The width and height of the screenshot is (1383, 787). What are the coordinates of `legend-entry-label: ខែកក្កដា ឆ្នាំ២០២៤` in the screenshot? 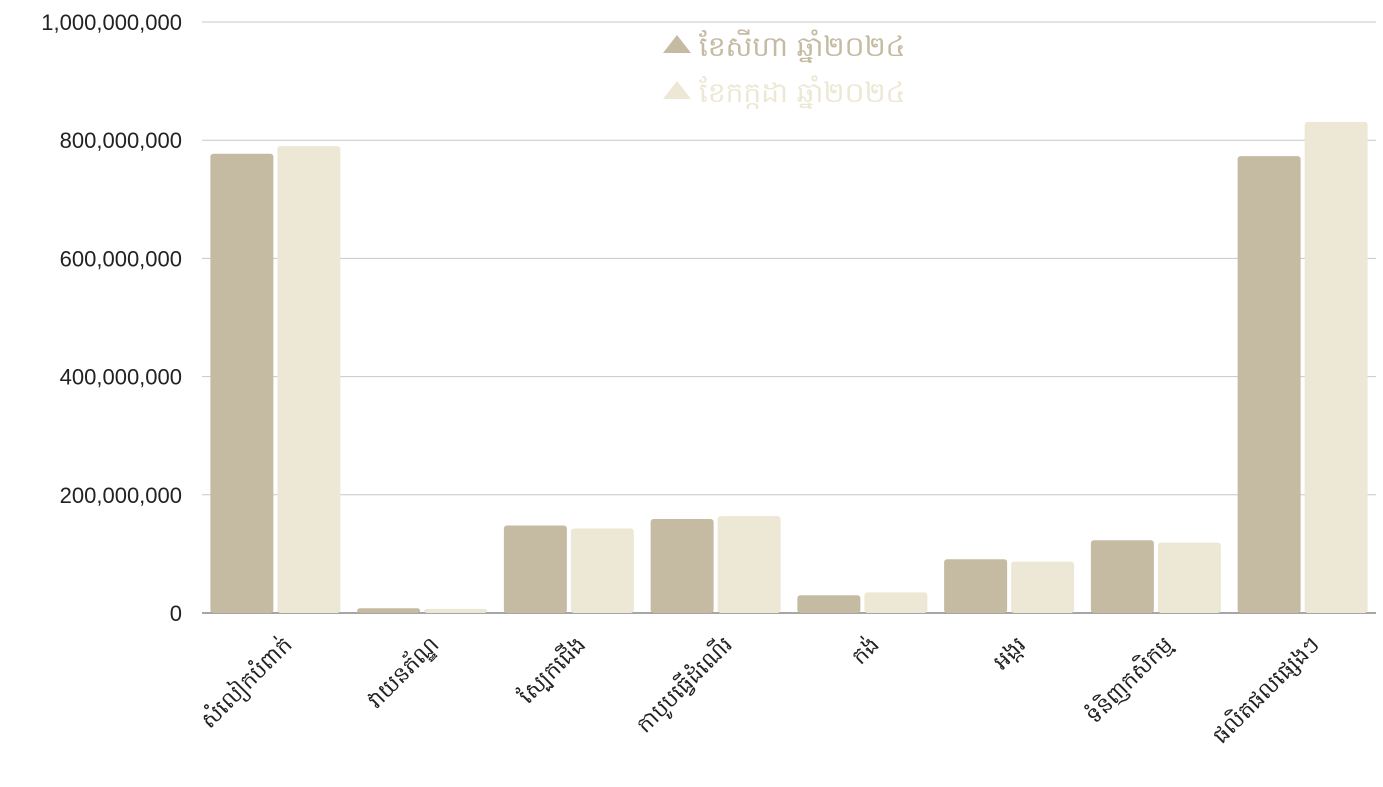 It's located at (802, 92).